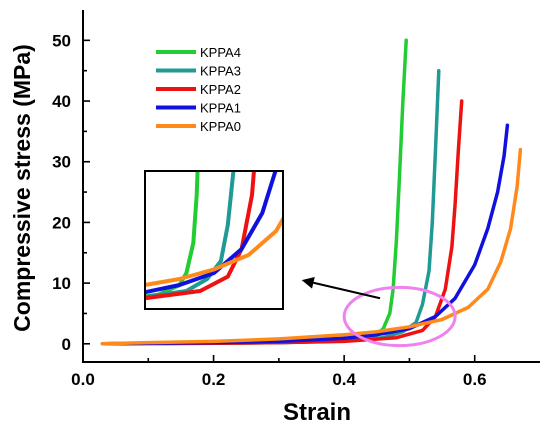 The height and width of the screenshot is (431, 550). I want to click on legend-label-kppa4: KPPA4, so click(220, 52).